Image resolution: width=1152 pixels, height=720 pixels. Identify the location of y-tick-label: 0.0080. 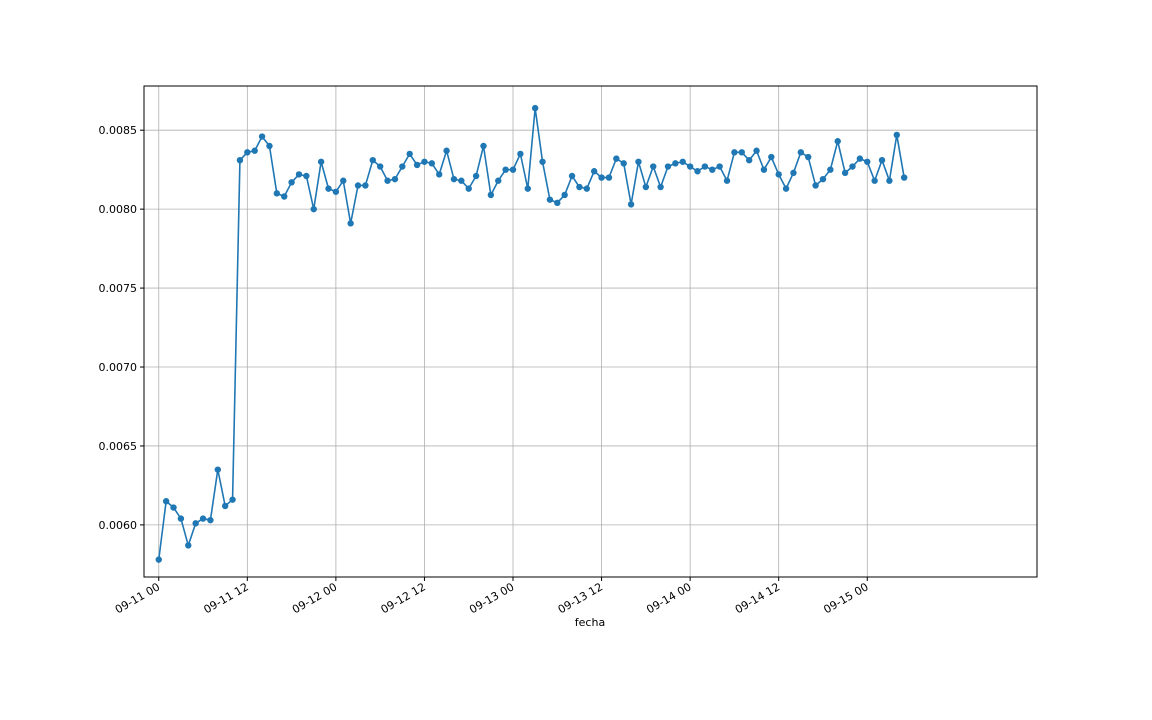
(118, 209).